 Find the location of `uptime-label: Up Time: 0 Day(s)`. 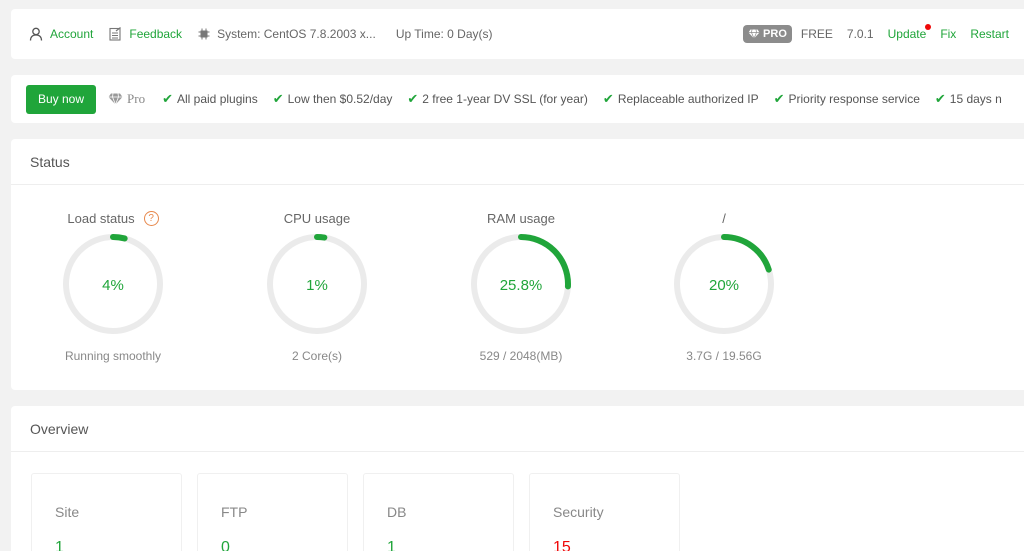

uptime-label: Up Time: 0 Day(s) is located at coordinates (444, 34).